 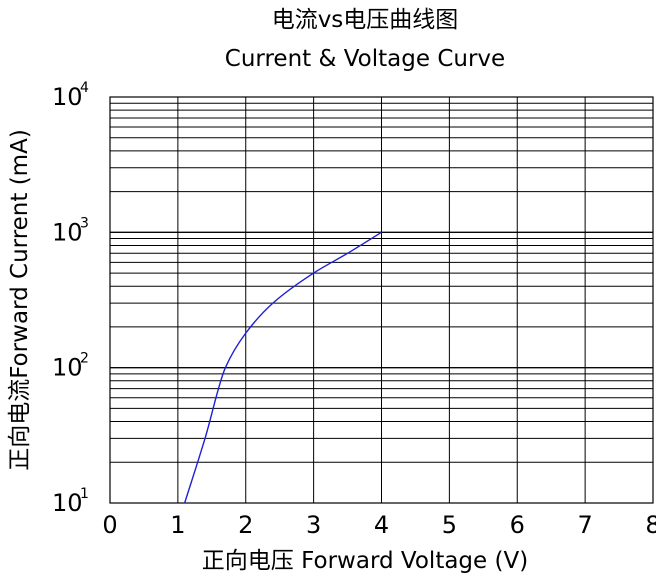 I want to click on y-tick-exponent: 1, so click(x=84, y=494).